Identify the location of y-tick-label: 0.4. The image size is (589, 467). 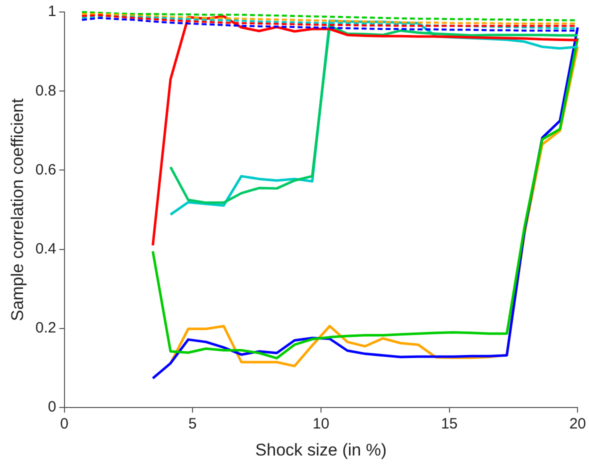
(45, 249).